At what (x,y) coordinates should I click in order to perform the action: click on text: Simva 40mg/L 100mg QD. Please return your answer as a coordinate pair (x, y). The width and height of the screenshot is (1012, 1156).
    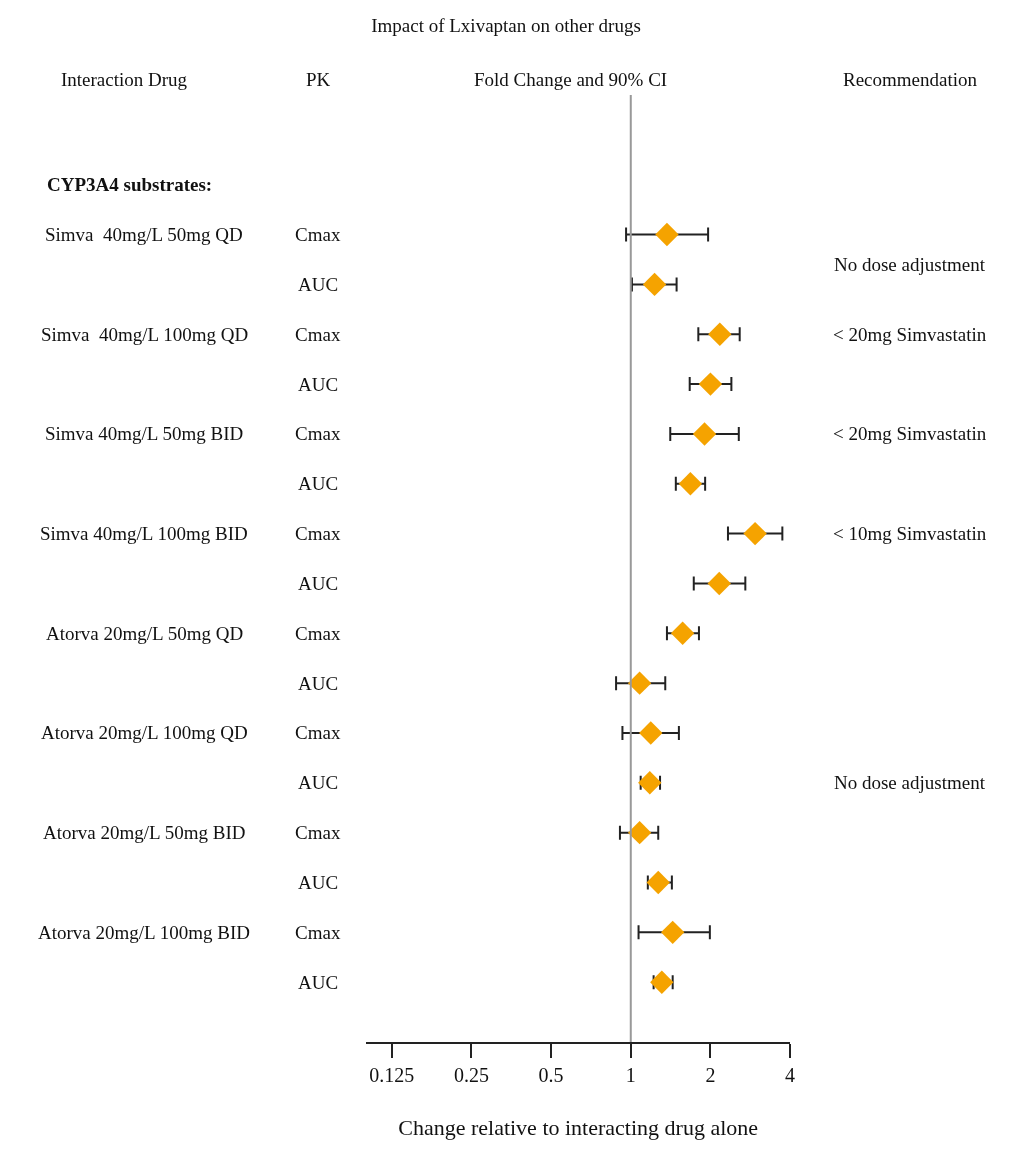
    Looking at the image, I should click on (145, 334).